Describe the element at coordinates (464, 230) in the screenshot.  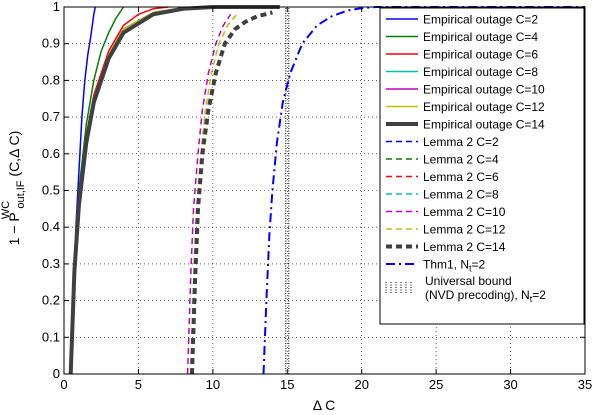
I see `legend-label-12: Lemma 2 C=12` at that location.